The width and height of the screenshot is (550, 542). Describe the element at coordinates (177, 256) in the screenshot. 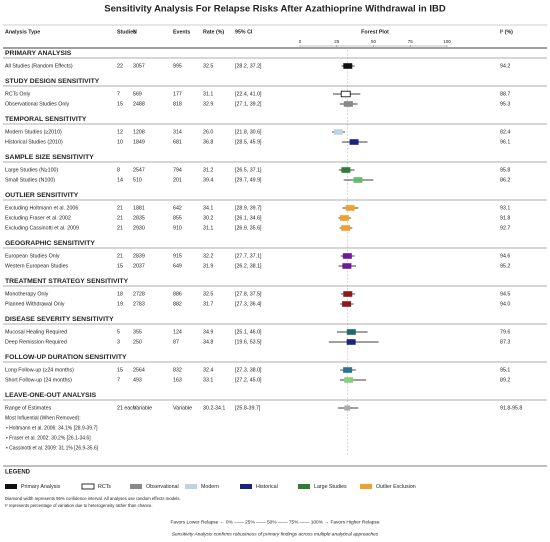

I see `cell-events: 915` at that location.